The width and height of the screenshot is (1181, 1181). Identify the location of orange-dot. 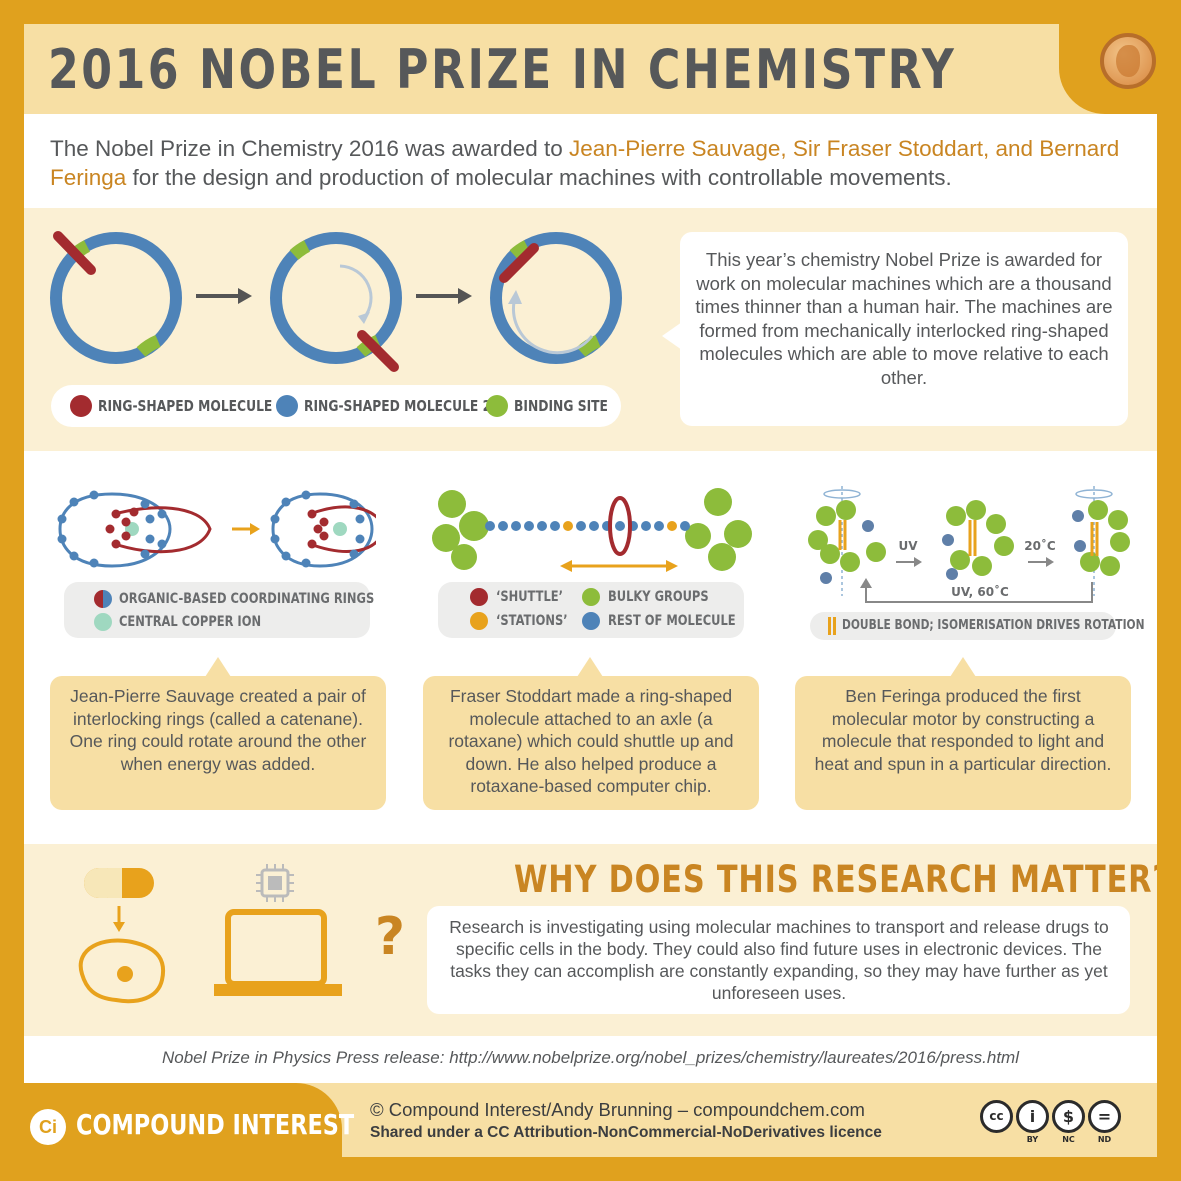
(479, 621).